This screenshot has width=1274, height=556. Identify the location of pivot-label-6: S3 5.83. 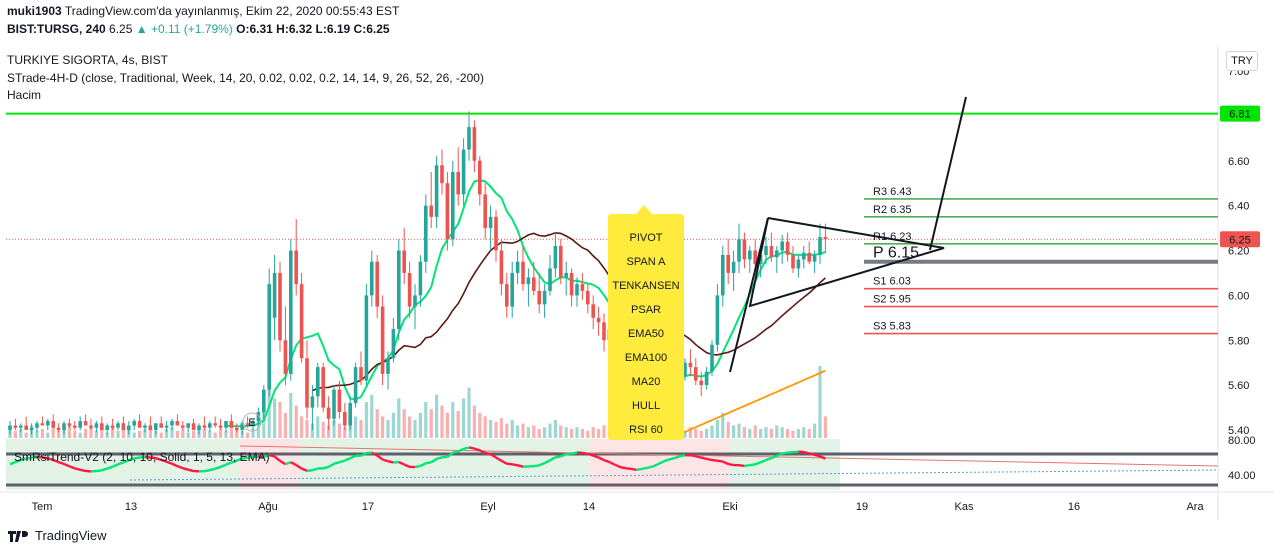
(892, 327).